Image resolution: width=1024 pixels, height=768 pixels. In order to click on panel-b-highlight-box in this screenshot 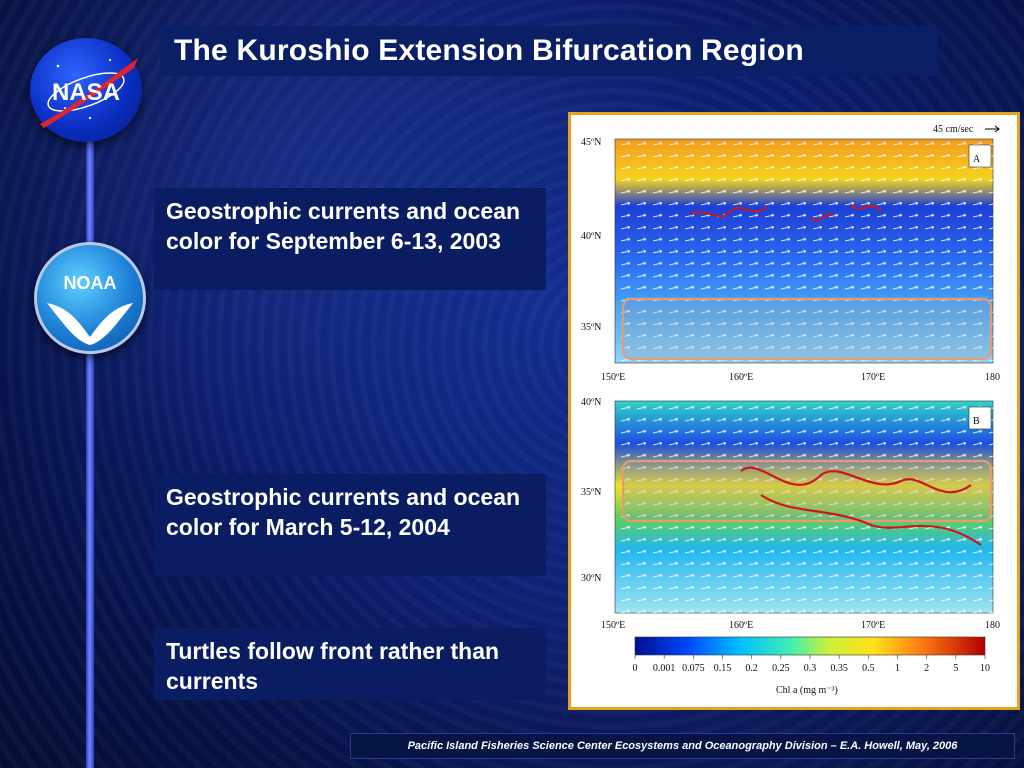, I will do `click(807, 491)`.